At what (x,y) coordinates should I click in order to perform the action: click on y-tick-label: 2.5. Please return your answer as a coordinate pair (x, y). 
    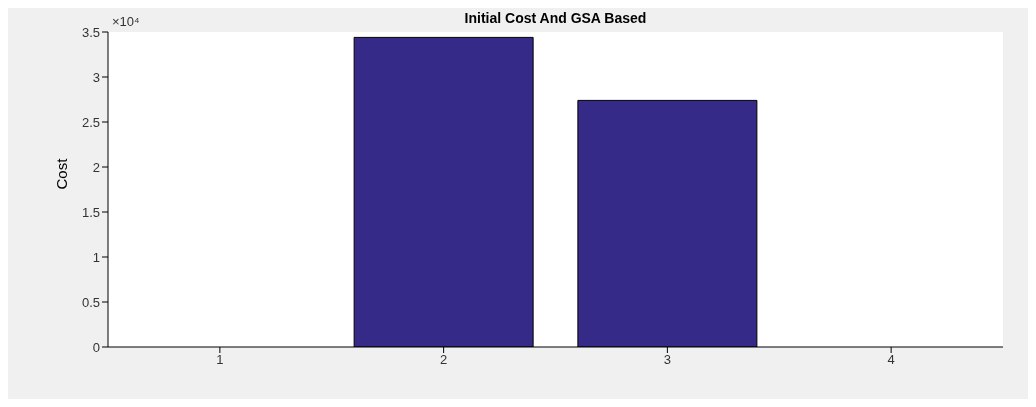
    Looking at the image, I should click on (90, 122).